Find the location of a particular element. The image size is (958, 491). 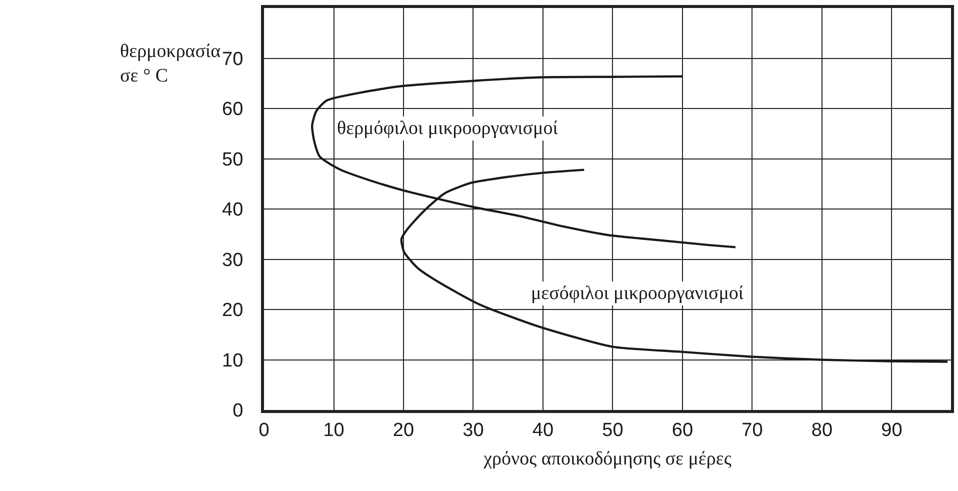

y-tick-label: 60 is located at coordinates (233, 109).